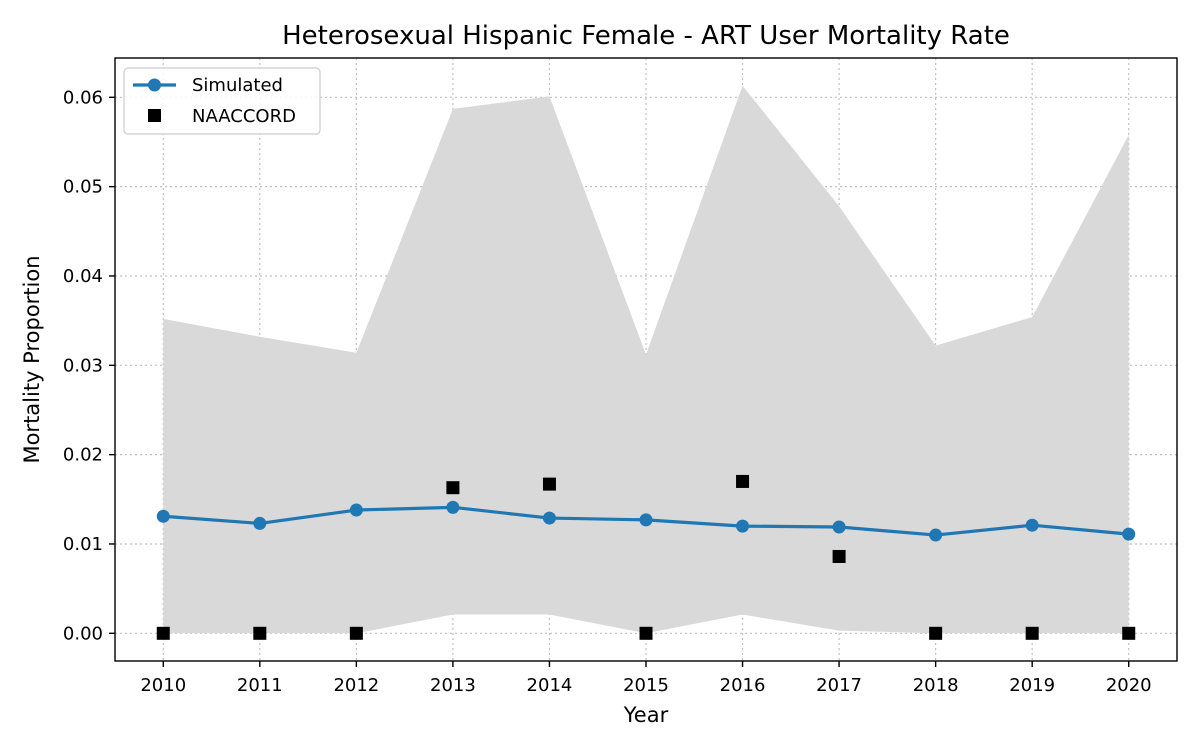 The image size is (1200, 750). Describe the element at coordinates (83, 365) in the screenshot. I see `y-tick-label: 0.03` at that location.